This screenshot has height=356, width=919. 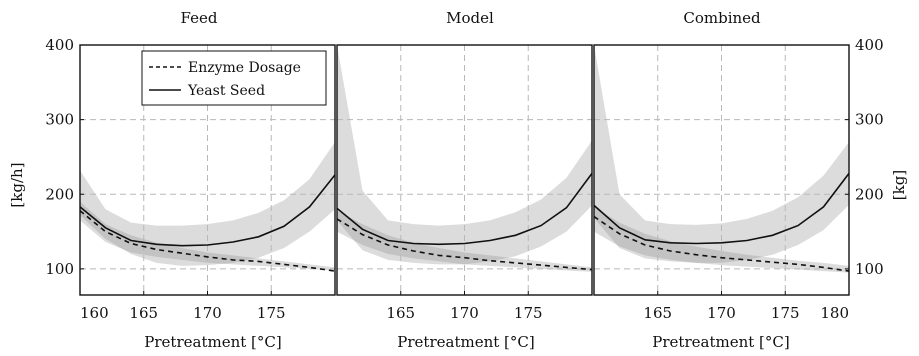 What do you see at coordinates (834, 313) in the screenshot?
I see `x-tick-label: 180` at bounding box center [834, 313].